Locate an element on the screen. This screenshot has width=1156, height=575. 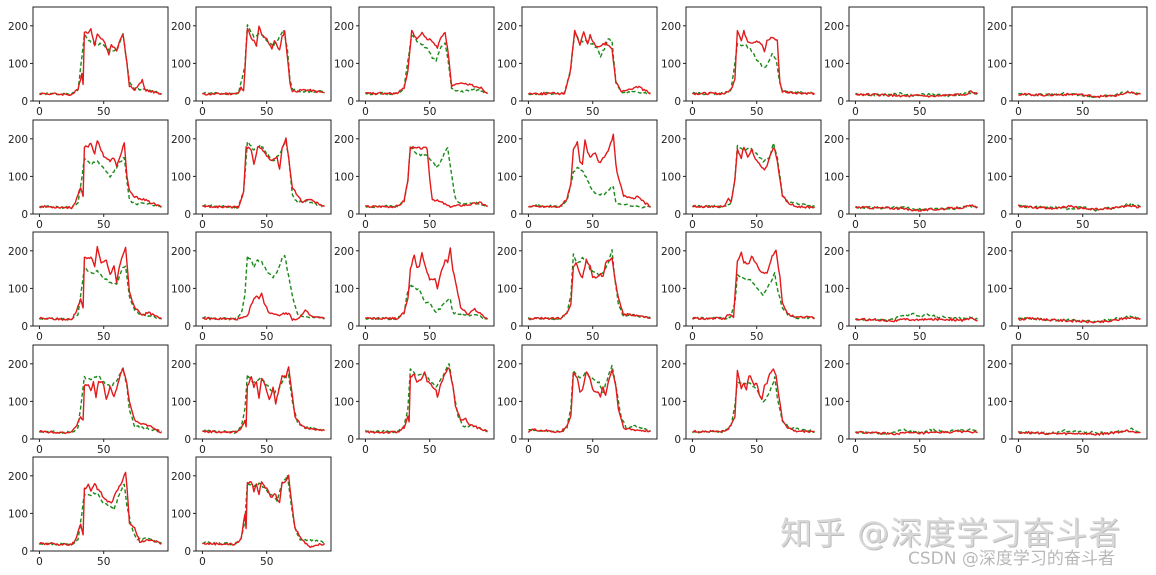
subplot-0-4: 0 100 200 0 50 is located at coordinates (741, 62).